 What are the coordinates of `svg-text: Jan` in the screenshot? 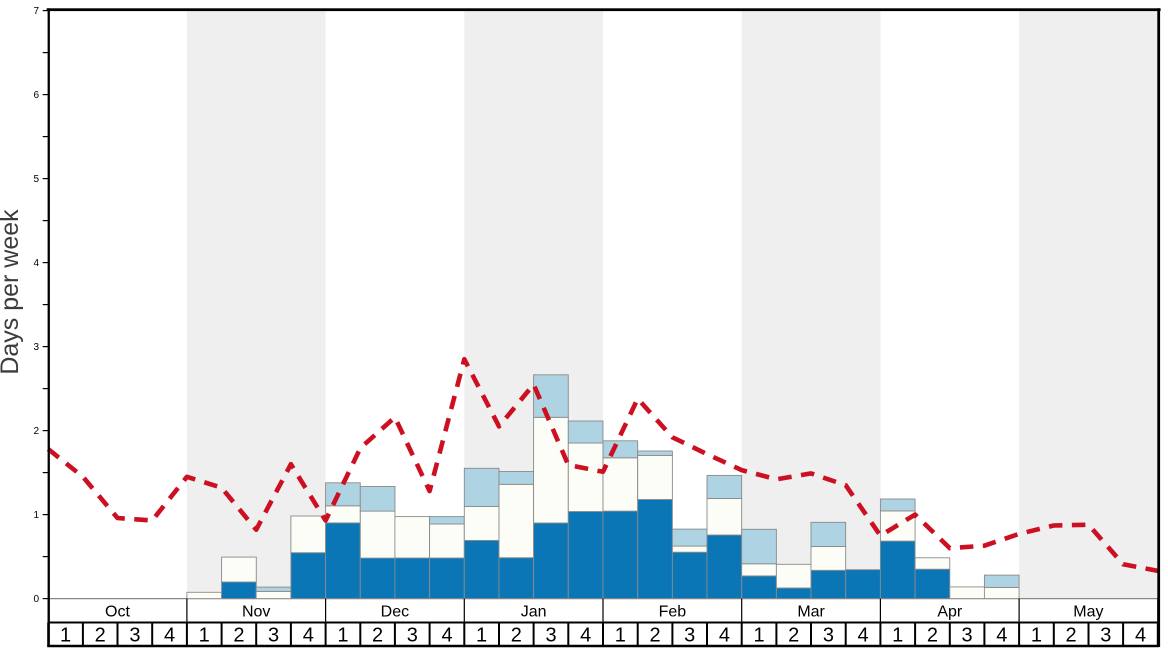 It's located at (534, 612).